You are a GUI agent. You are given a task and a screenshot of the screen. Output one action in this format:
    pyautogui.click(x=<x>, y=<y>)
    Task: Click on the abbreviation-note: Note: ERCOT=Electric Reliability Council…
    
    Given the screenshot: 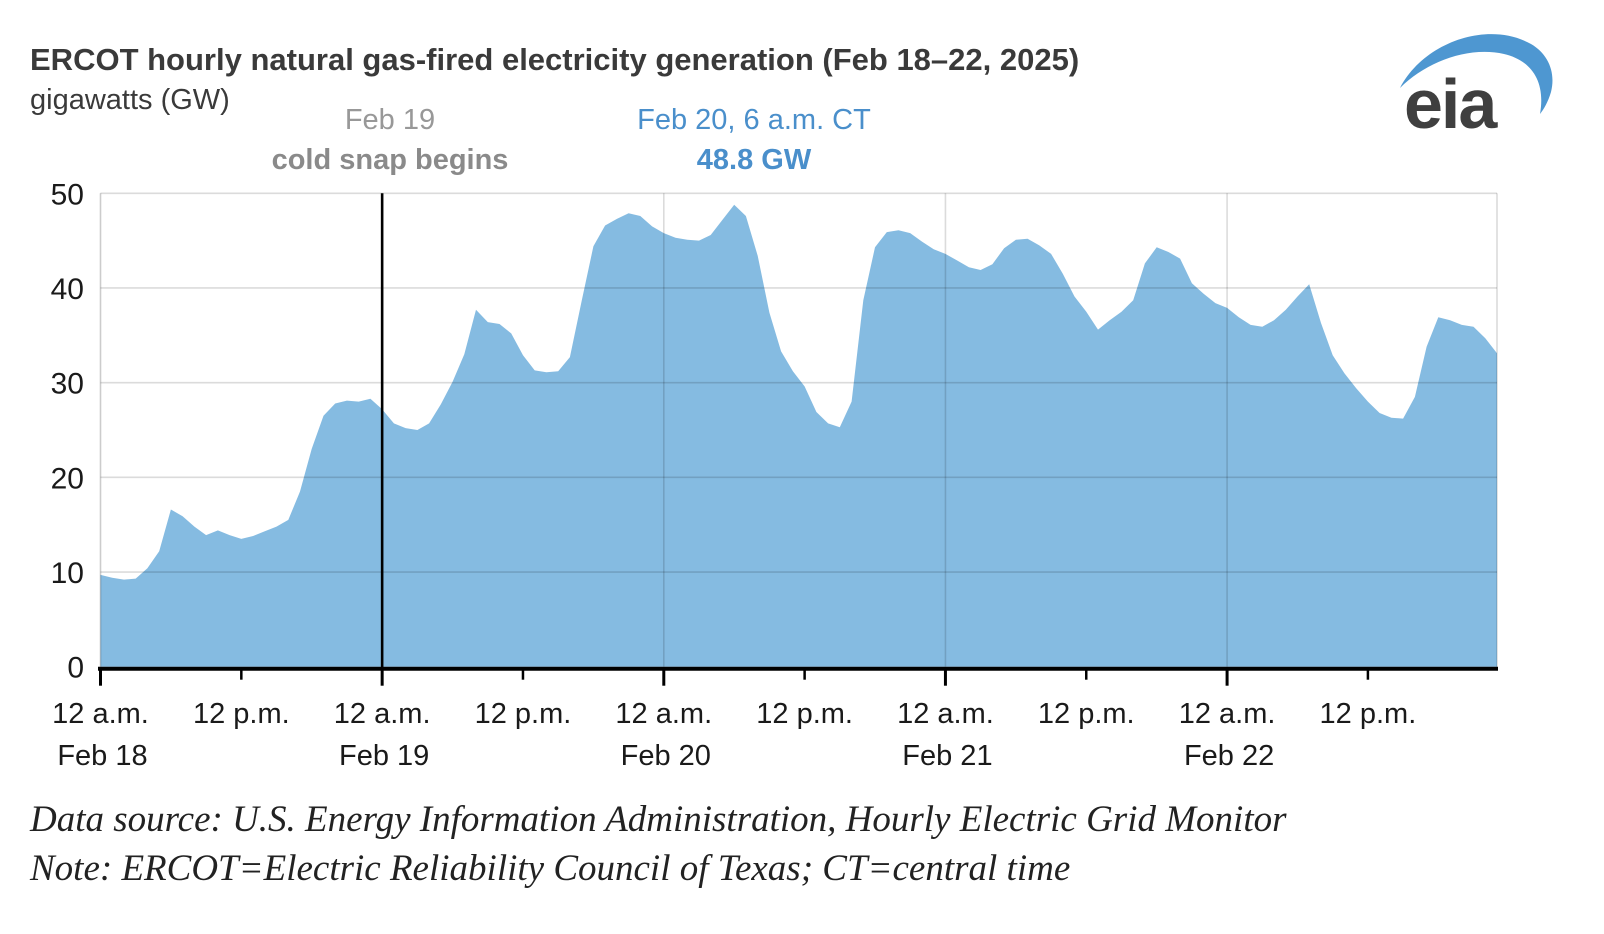 What is the action you would take?
    pyautogui.click(x=550, y=868)
    